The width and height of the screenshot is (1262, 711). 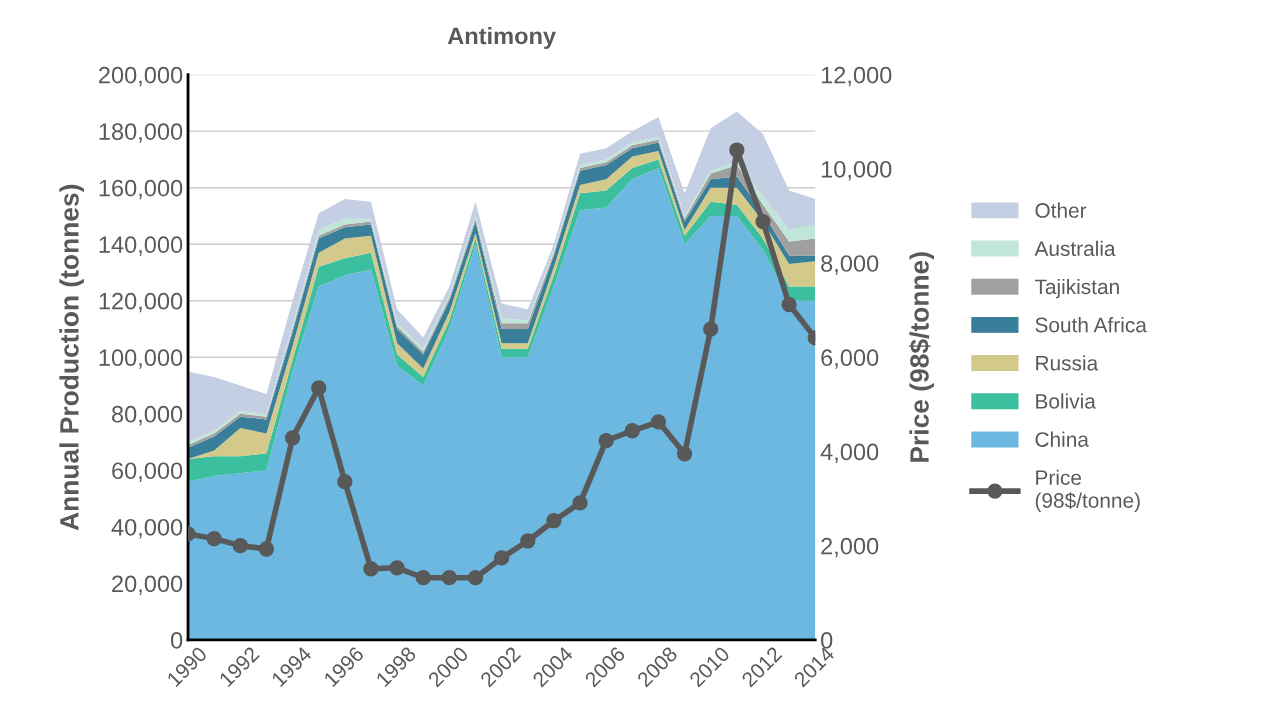 What do you see at coordinates (850, 359) in the screenshot?
I see `y2-tick-label: 6,000` at bounding box center [850, 359].